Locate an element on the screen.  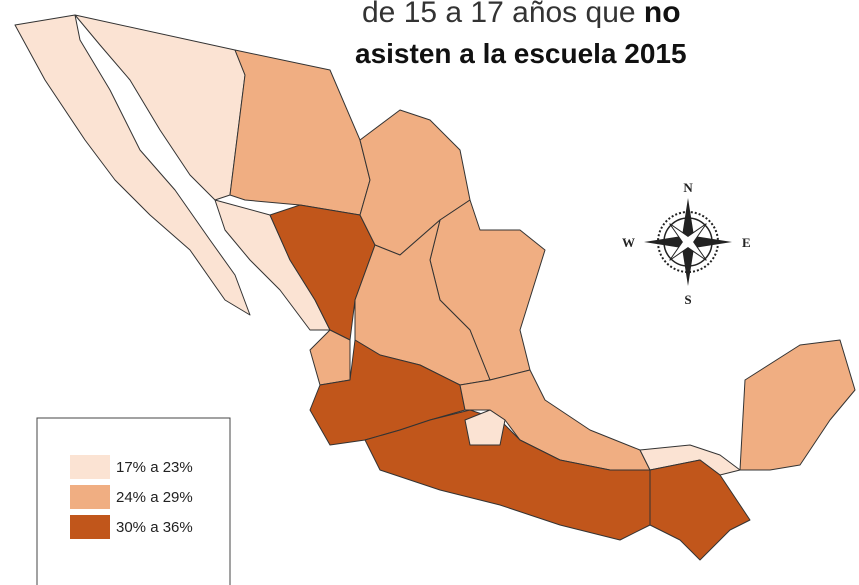
legend-label: 17% a 23% is located at coordinates (154, 467).